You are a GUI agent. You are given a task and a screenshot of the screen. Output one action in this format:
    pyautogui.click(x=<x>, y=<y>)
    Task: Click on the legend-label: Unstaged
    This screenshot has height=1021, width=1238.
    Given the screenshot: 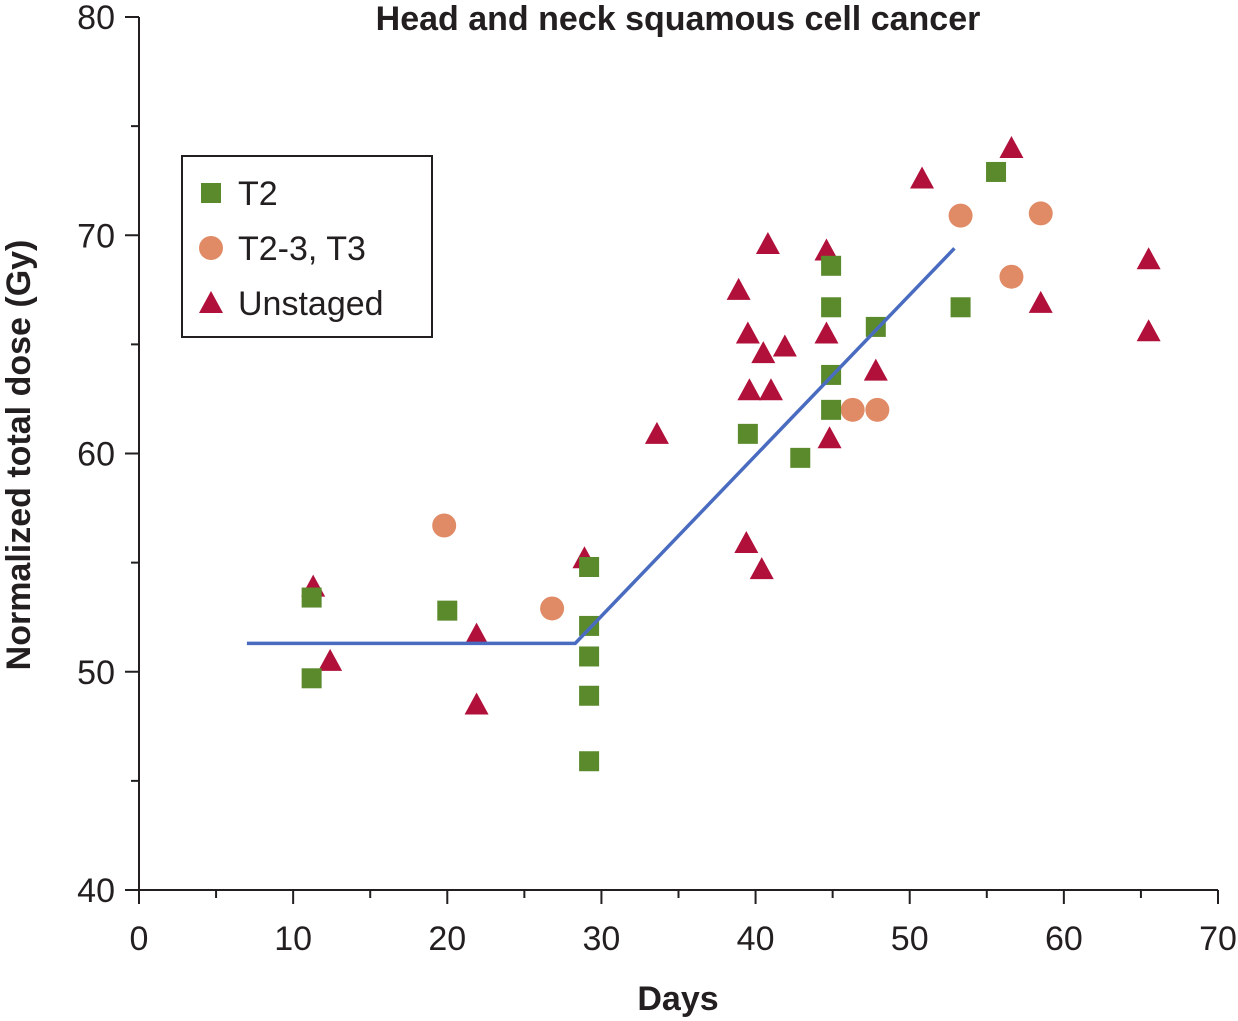 What is the action you would take?
    pyautogui.click(x=311, y=304)
    